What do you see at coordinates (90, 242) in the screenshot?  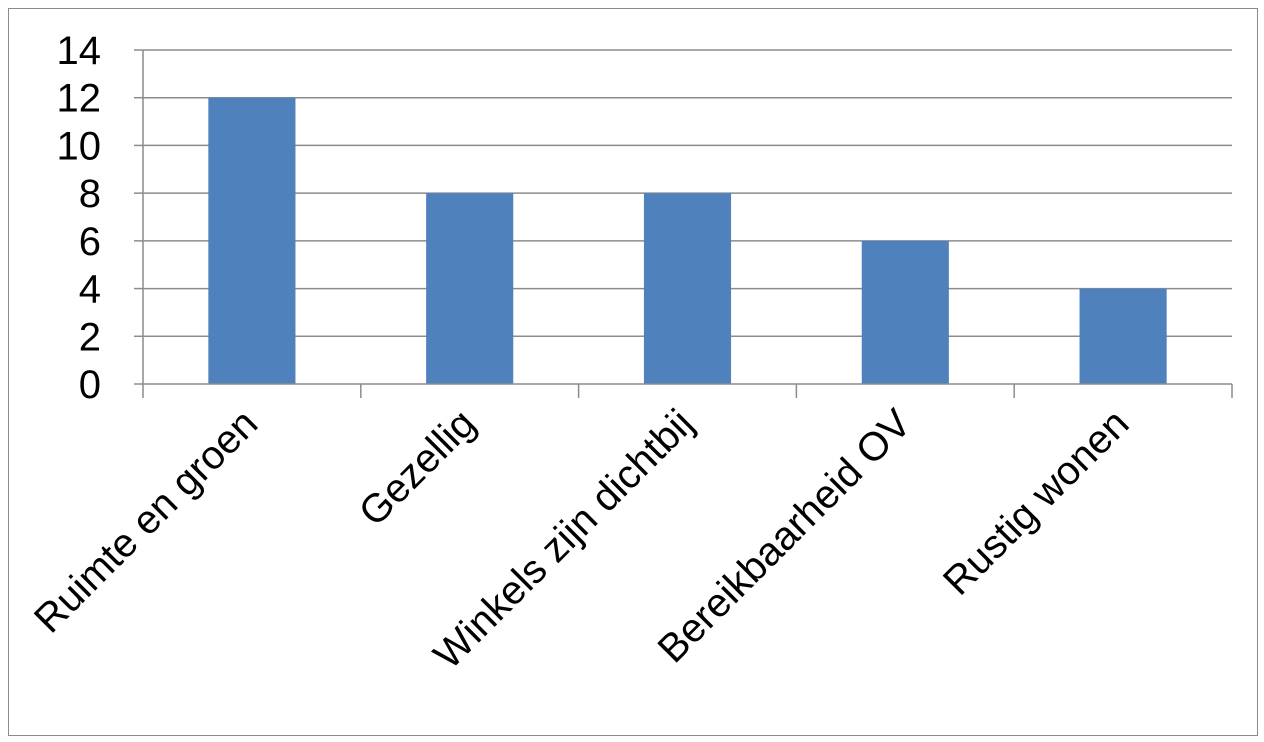 I see `y-tick-label: 6` at bounding box center [90, 242].